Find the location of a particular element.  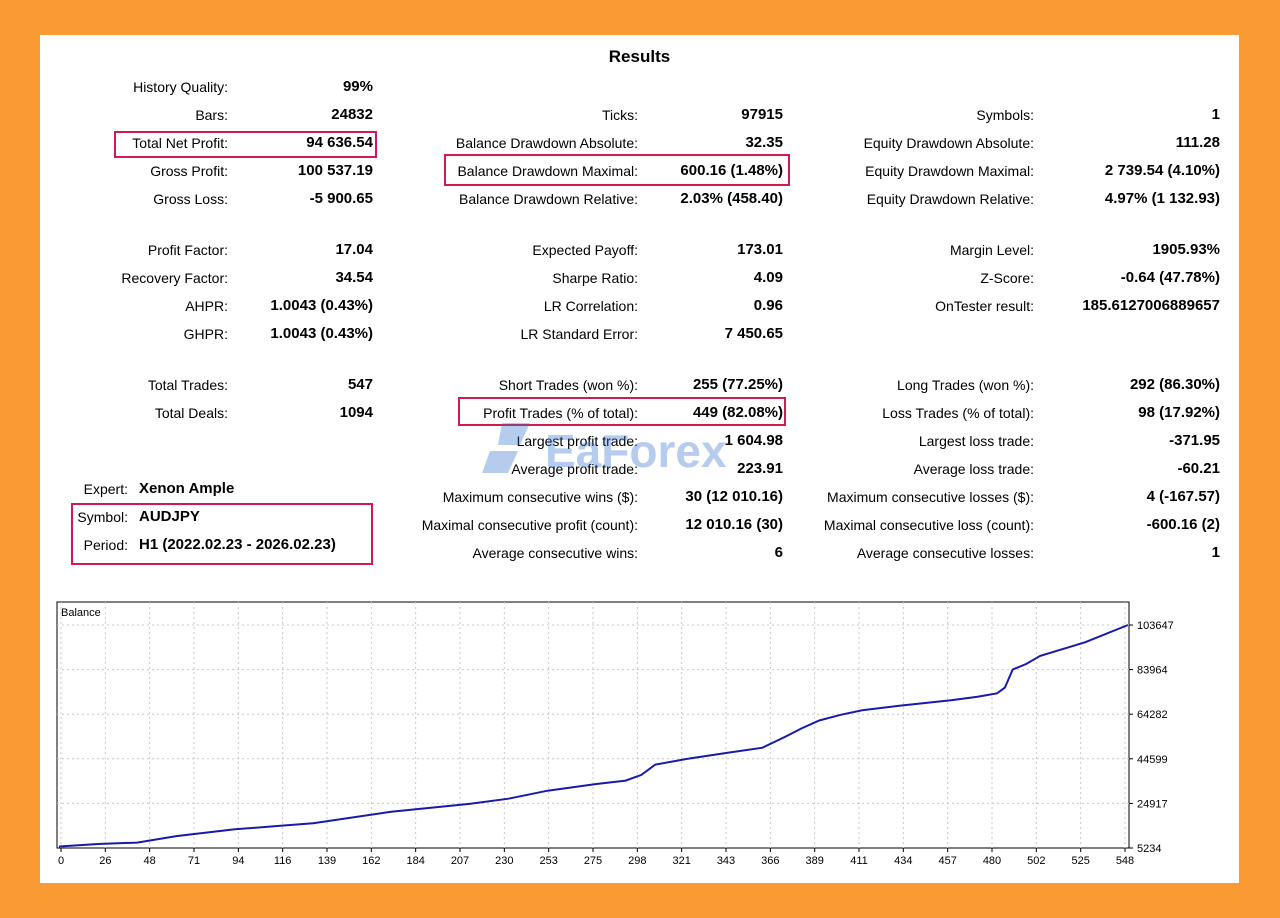

total-deals-value: 1094 is located at coordinates (356, 412).